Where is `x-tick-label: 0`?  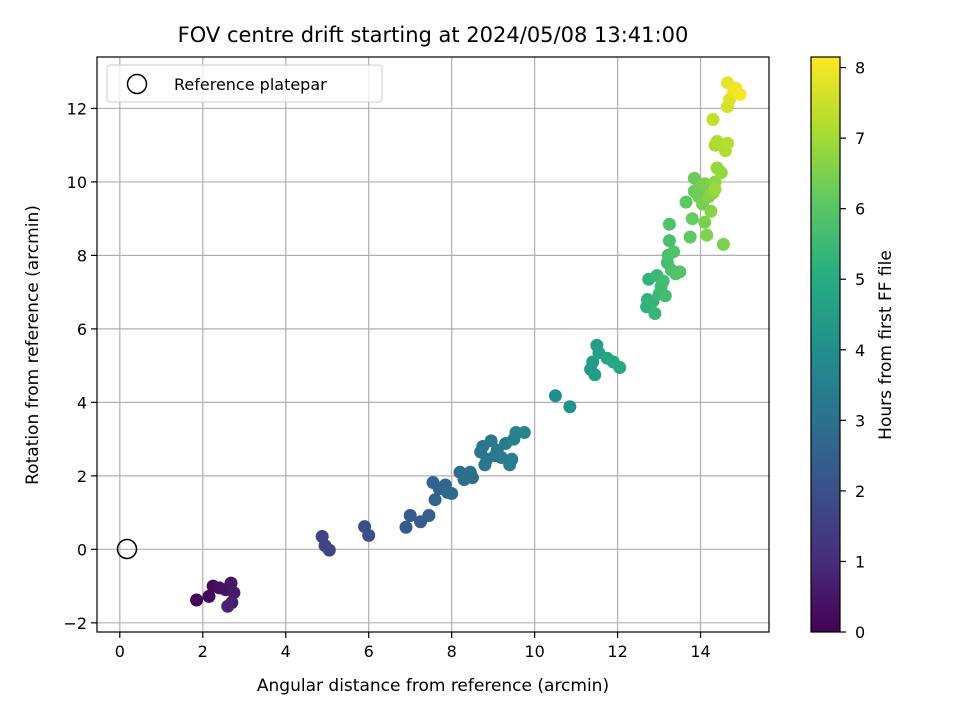 x-tick-label: 0 is located at coordinates (120, 651).